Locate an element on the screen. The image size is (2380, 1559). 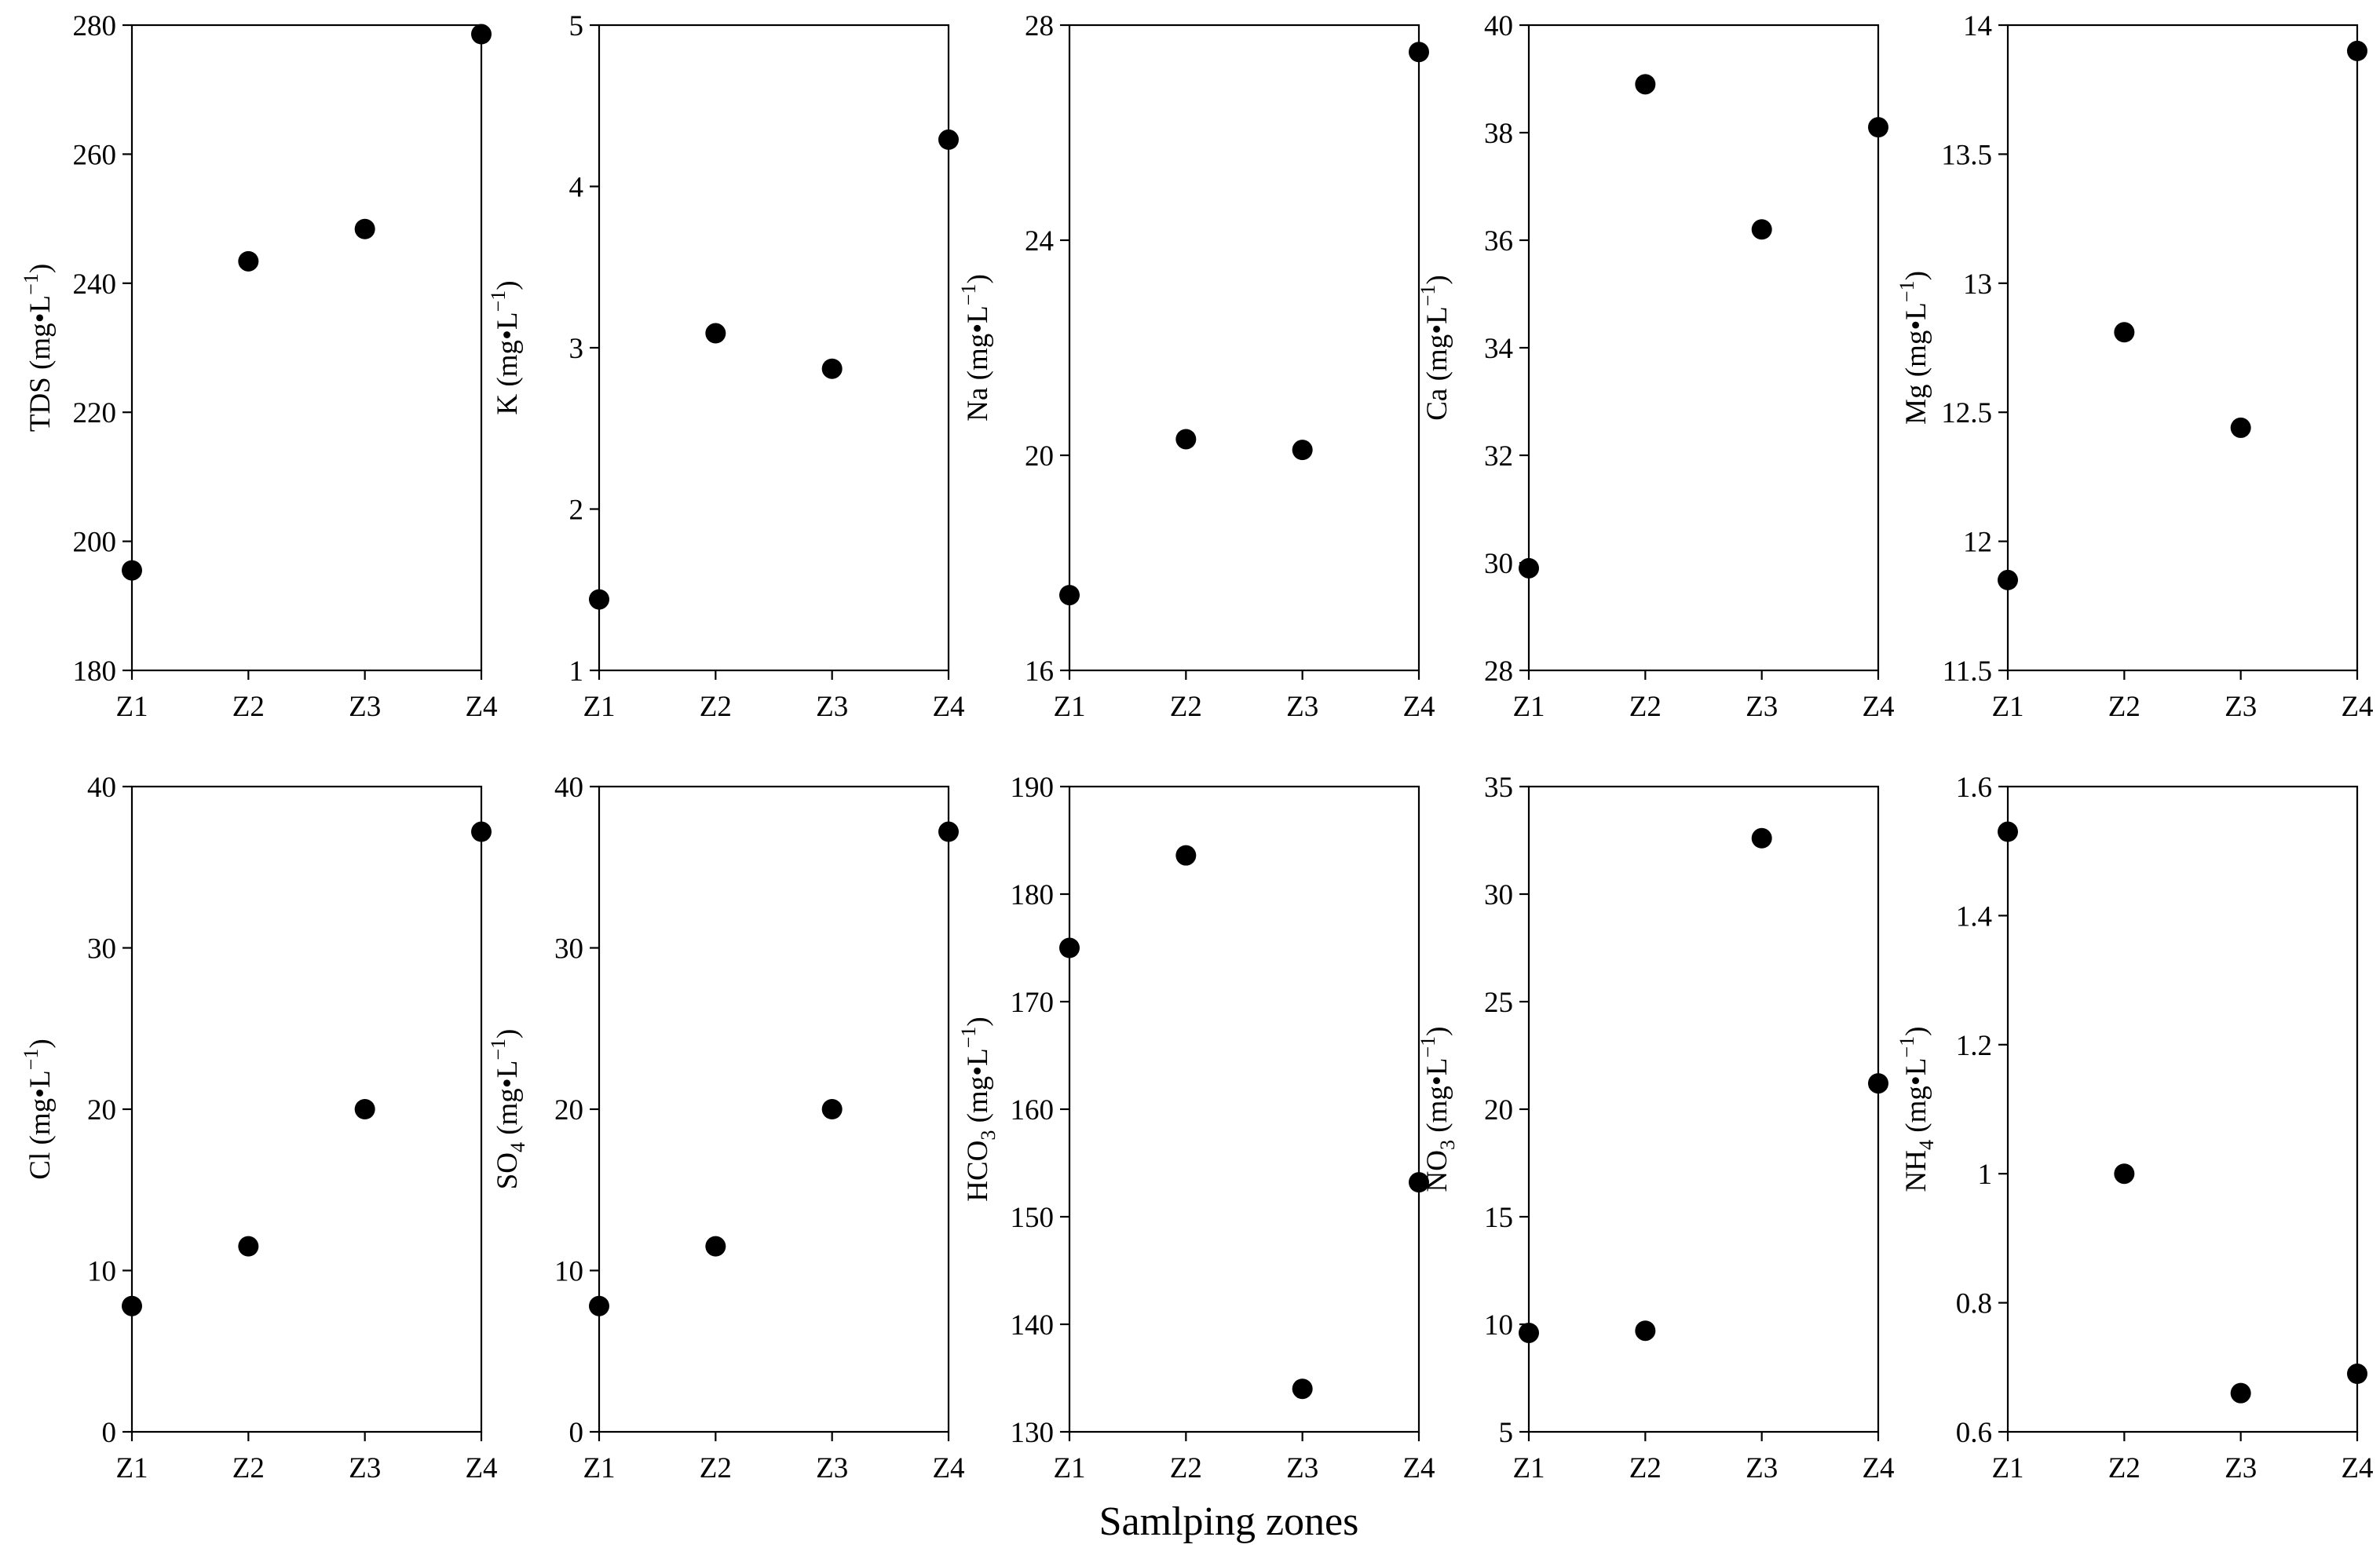
panel-10: 0.6 0.8 1 1.2 1.4 1.6 Z1 Z2 Z3 Z4 NH4 (mg•L−1) is located at coordinates (2135, 1128).